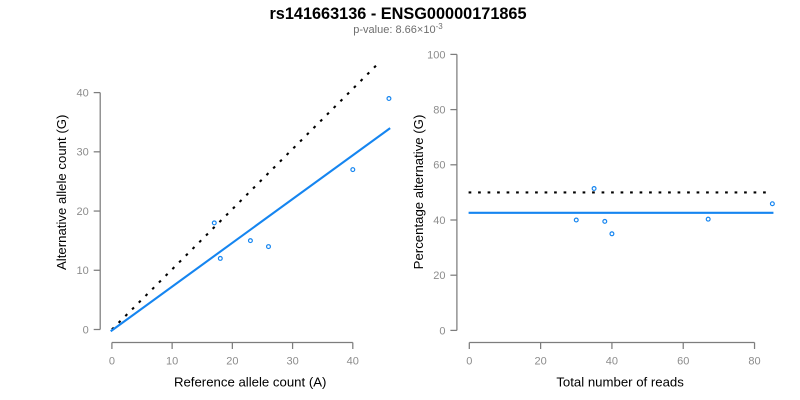  Describe the element at coordinates (292, 362) in the screenshot. I see `x-tick-label: 30` at that location.